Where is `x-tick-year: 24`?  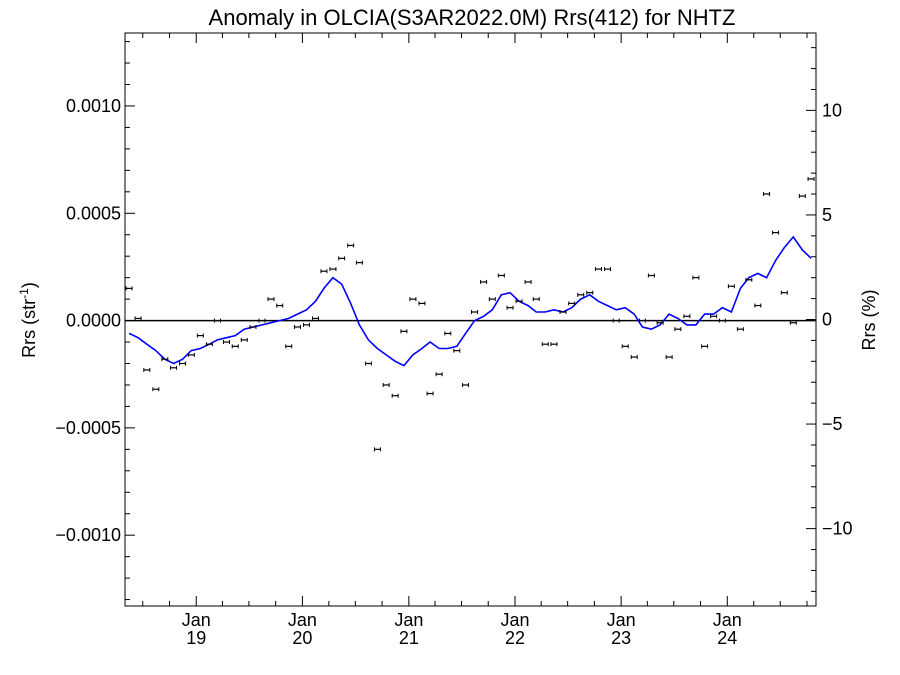 x-tick-year: 24 is located at coordinates (727, 638).